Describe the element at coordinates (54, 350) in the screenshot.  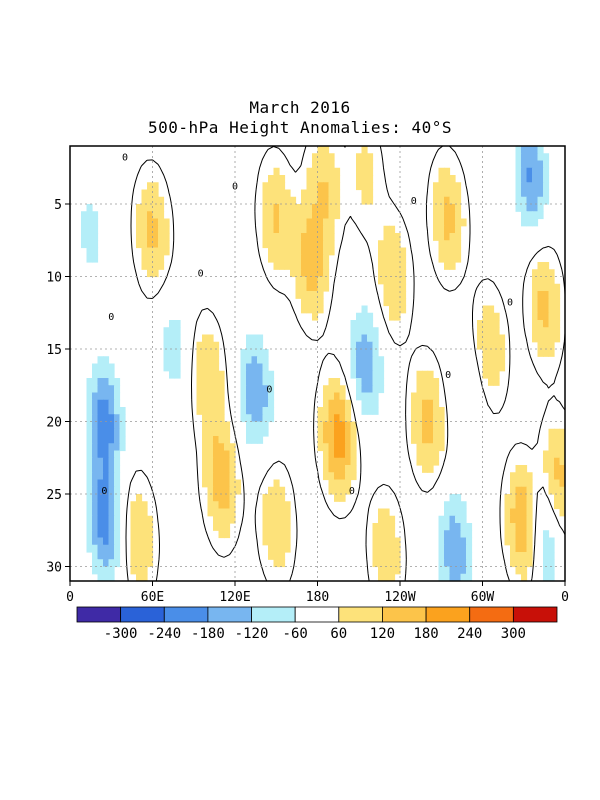
I see `y-tick-label: 15` at that location.